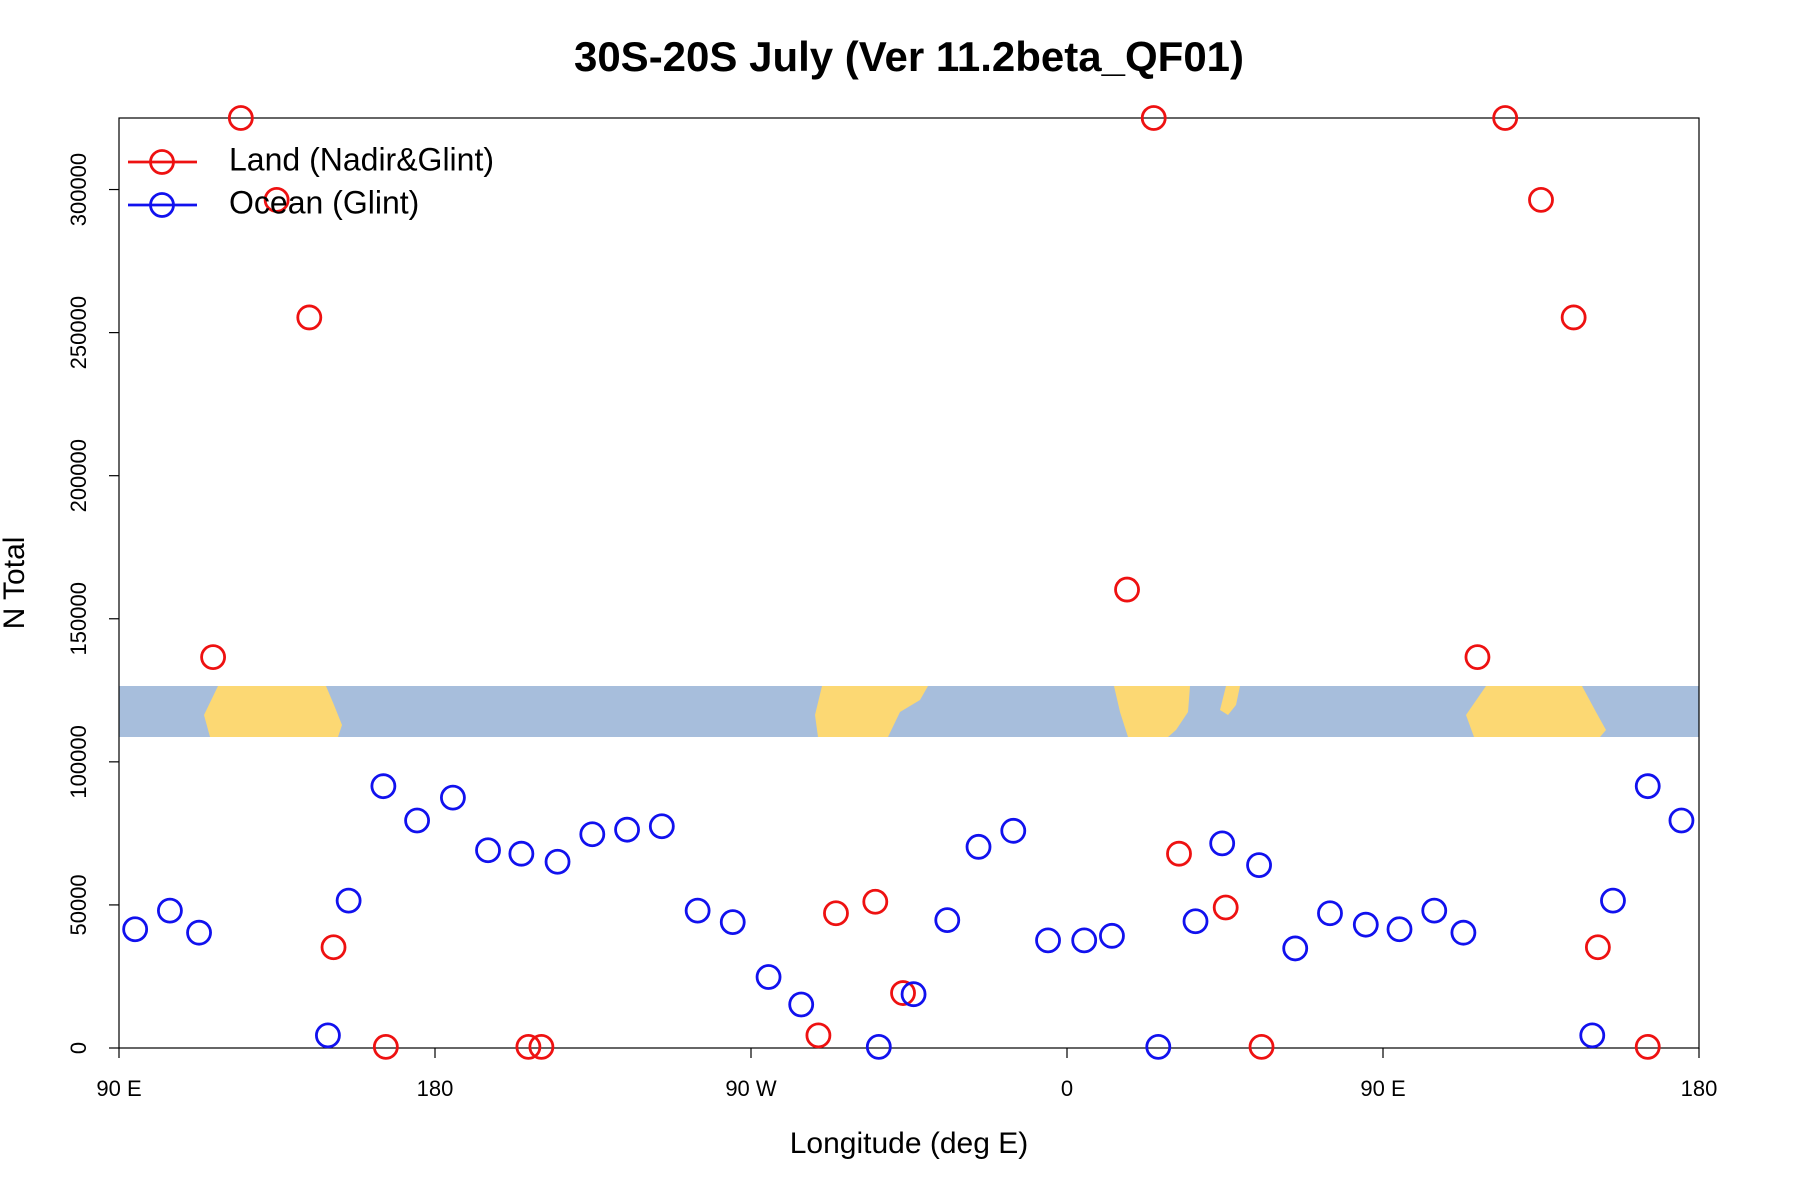 The height and width of the screenshot is (1200, 1800). I want to click on y-tick-label: 0, so click(78, 1048).